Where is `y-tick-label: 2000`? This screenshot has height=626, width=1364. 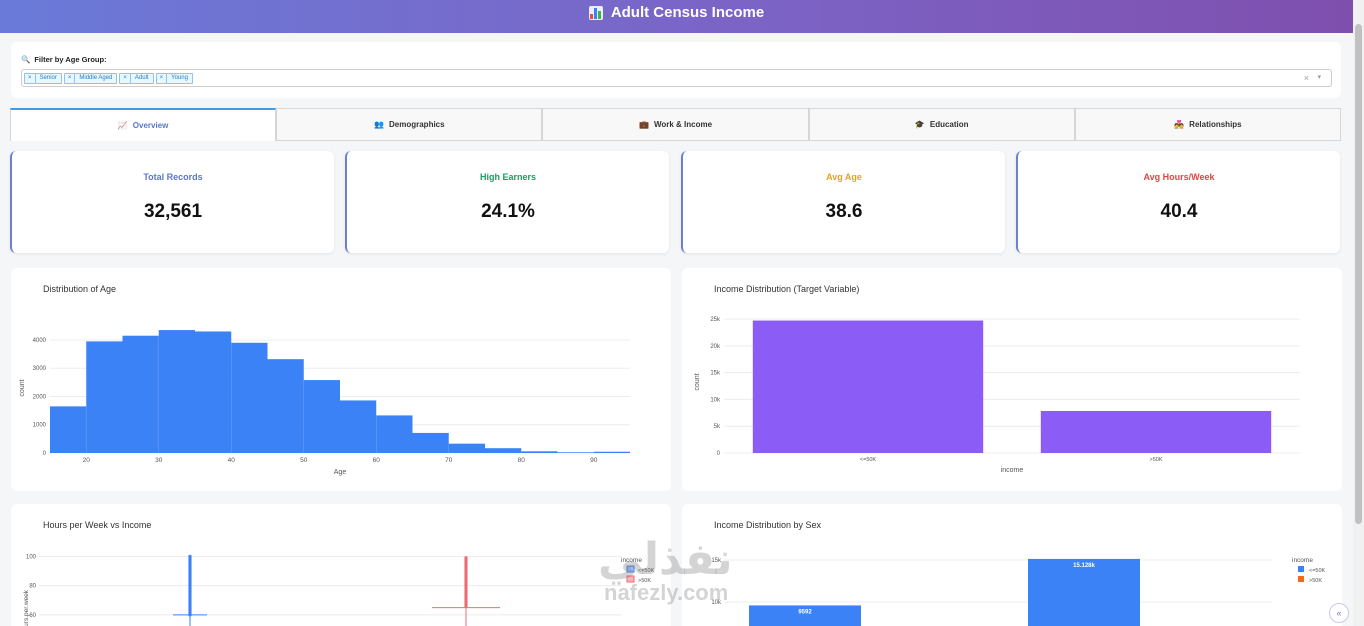 y-tick-label: 2000 is located at coordinates (40, 397).